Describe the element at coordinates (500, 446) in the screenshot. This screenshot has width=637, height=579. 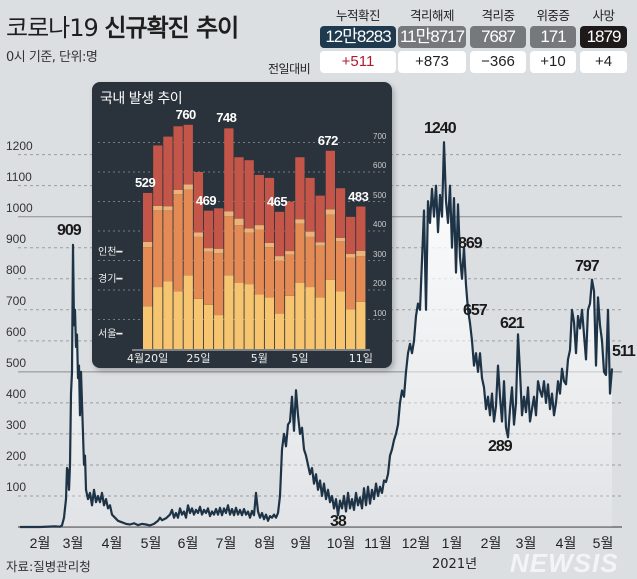
I see `annotation-label: 289` at that location.